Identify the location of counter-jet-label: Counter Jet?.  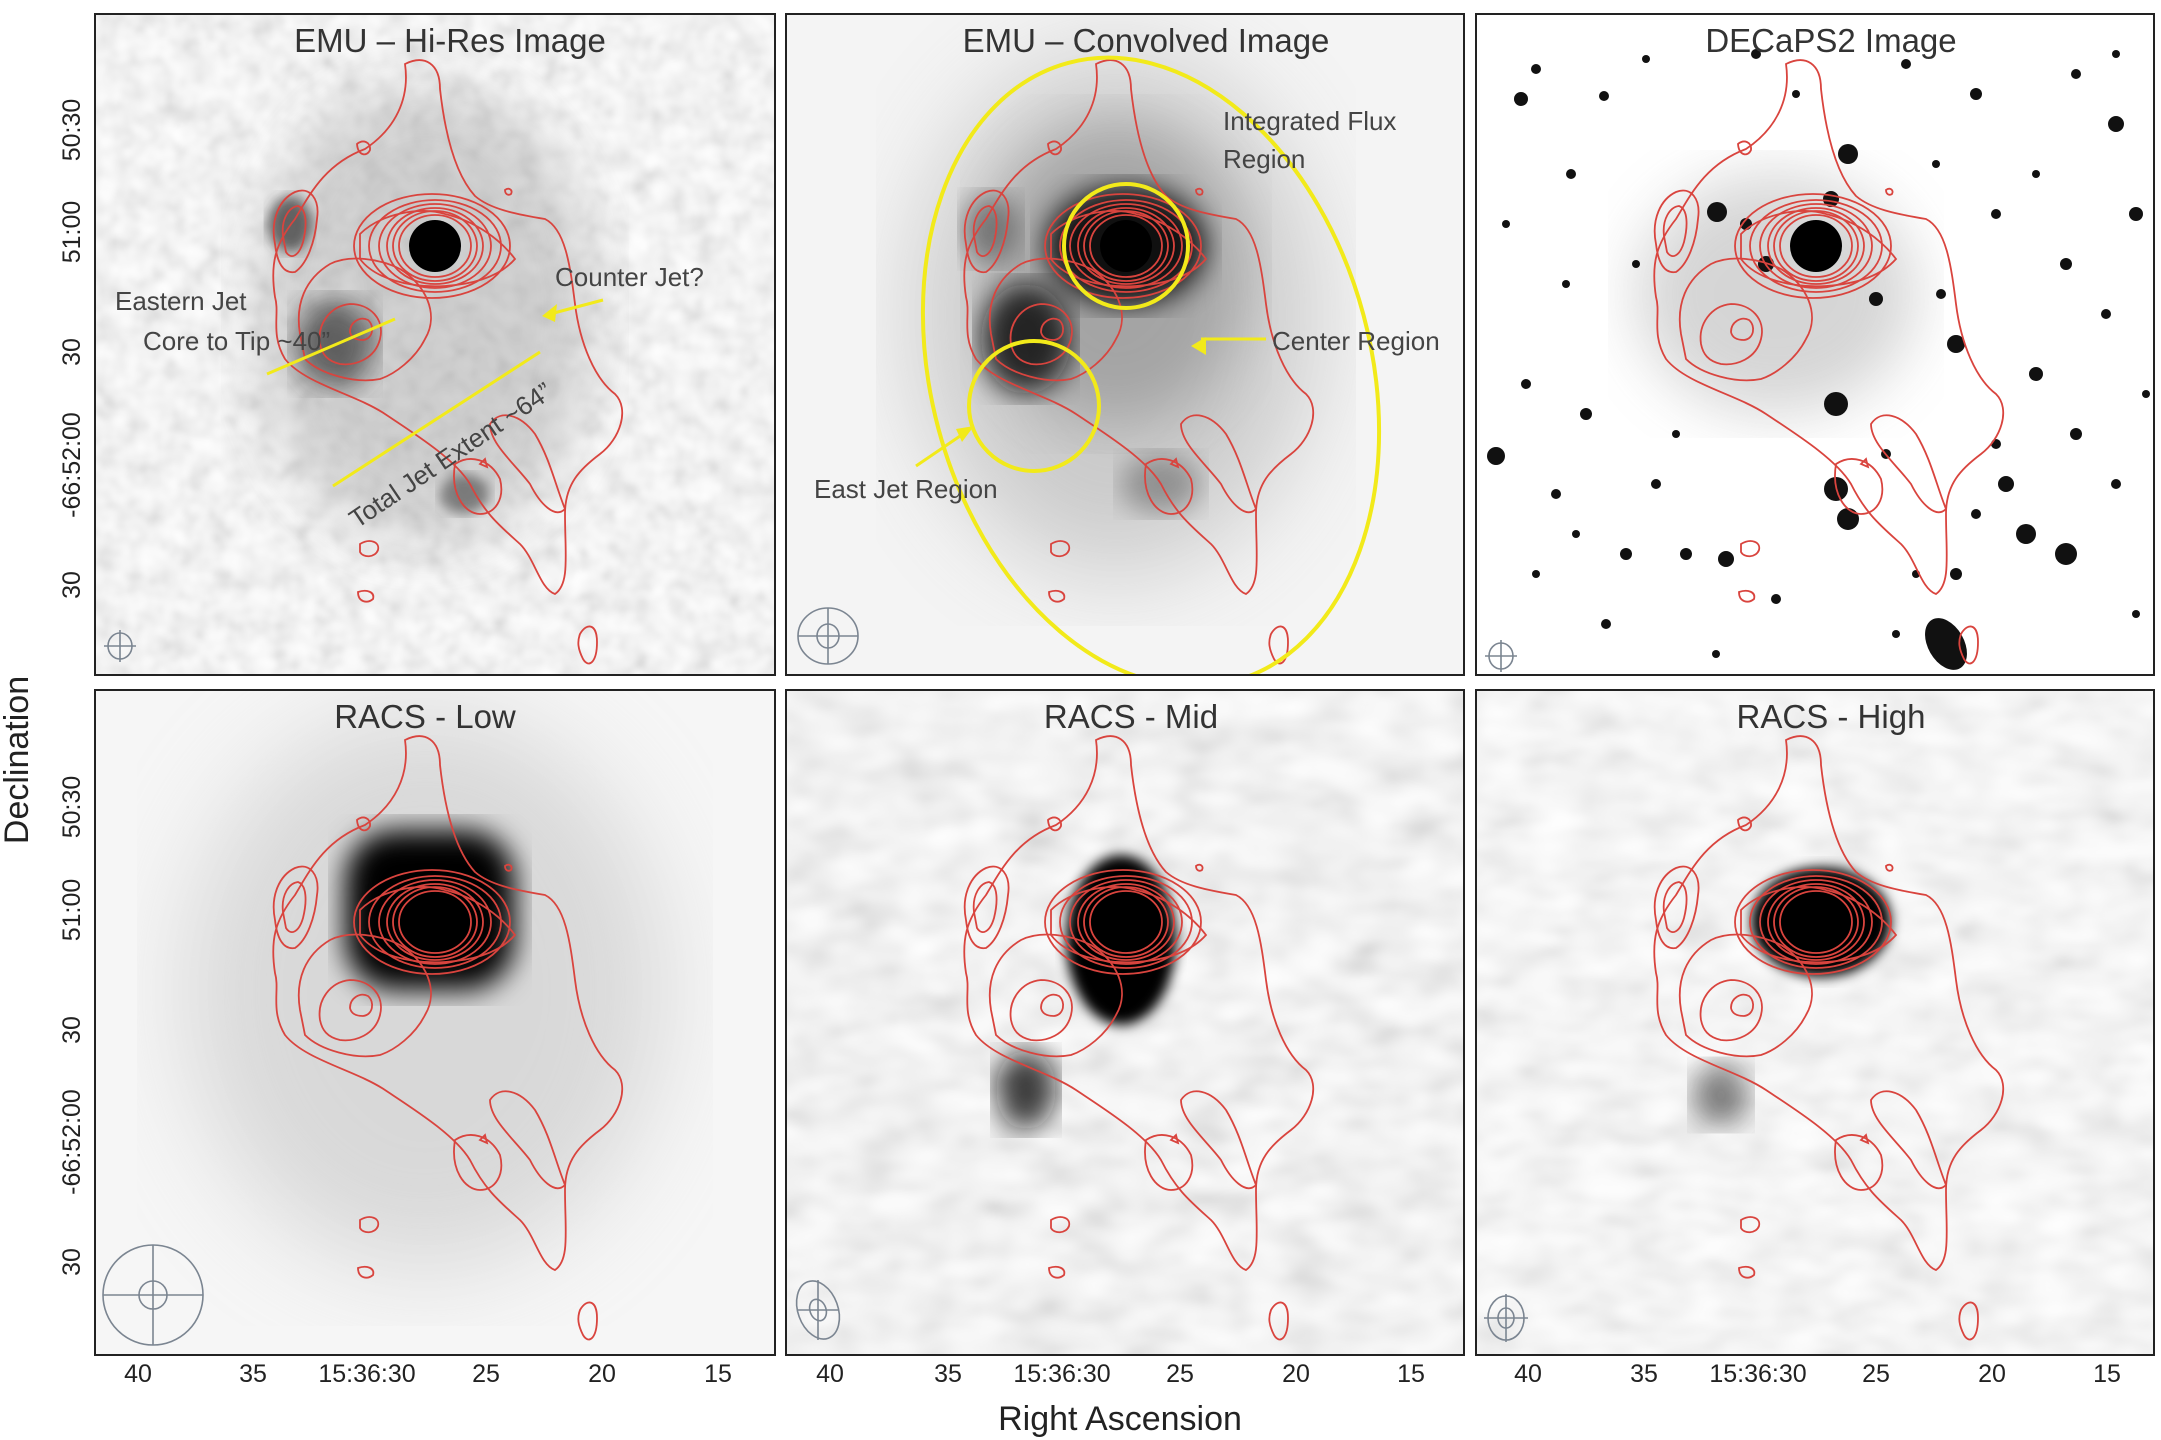
(629, 277).